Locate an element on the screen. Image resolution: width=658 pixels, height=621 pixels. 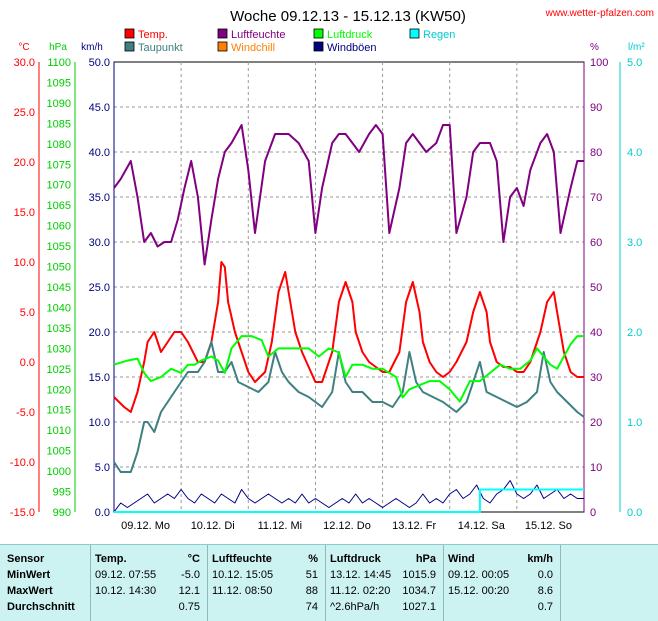
series-line-windben is located at coordinates (348, 496).